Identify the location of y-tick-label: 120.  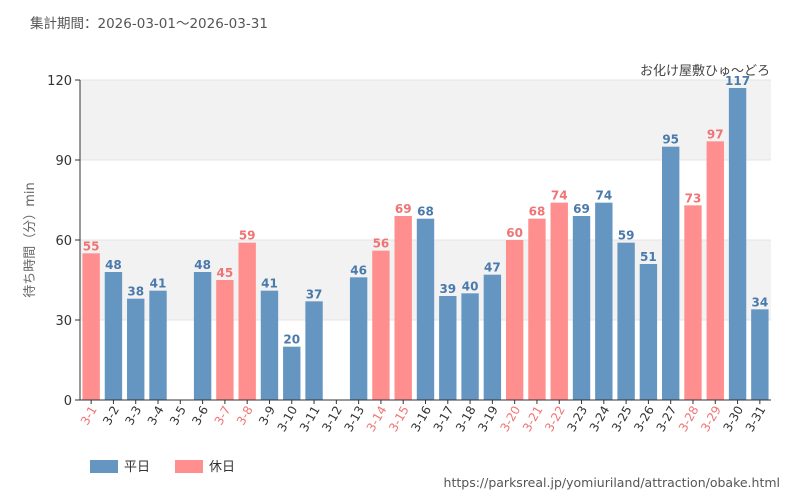
(59, 81).